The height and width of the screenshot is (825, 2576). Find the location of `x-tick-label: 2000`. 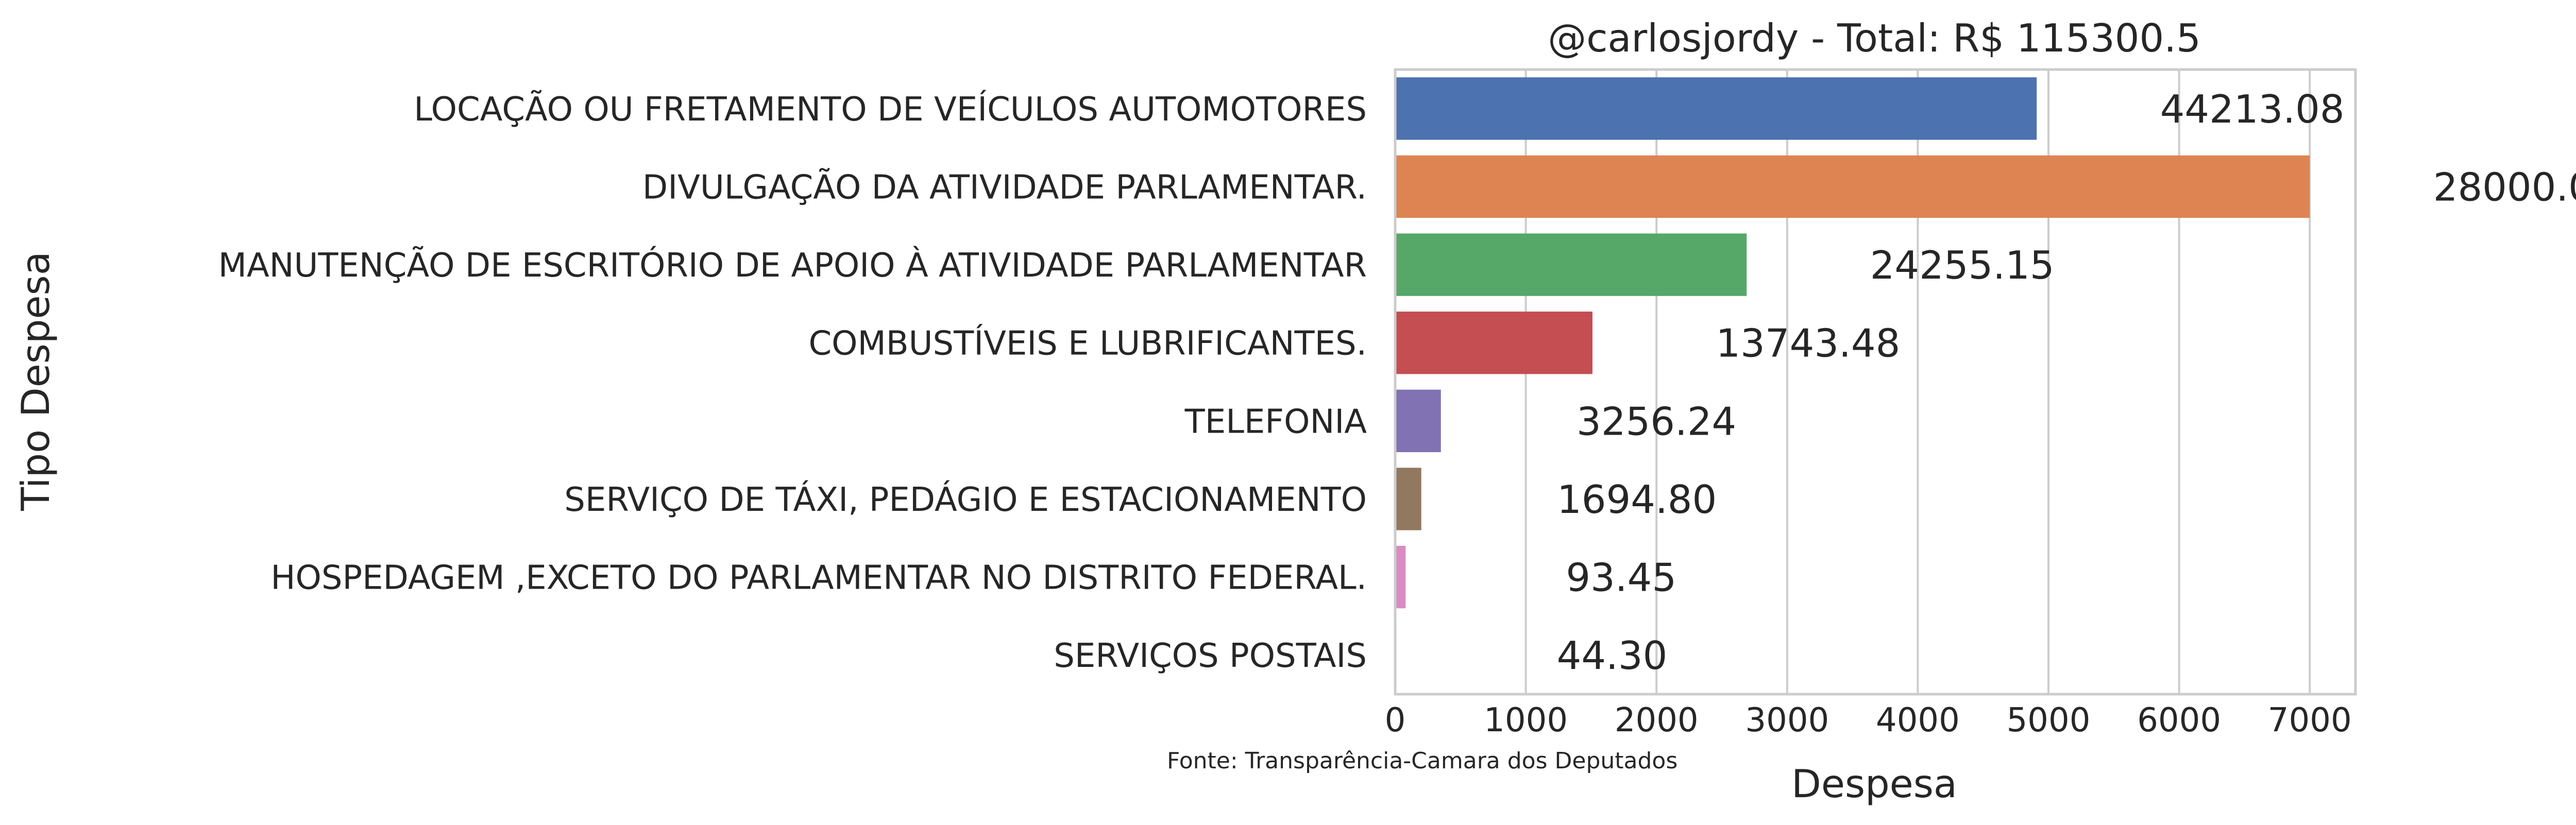

x-tick-label: 2000 is located at coordinates (1657, 721).